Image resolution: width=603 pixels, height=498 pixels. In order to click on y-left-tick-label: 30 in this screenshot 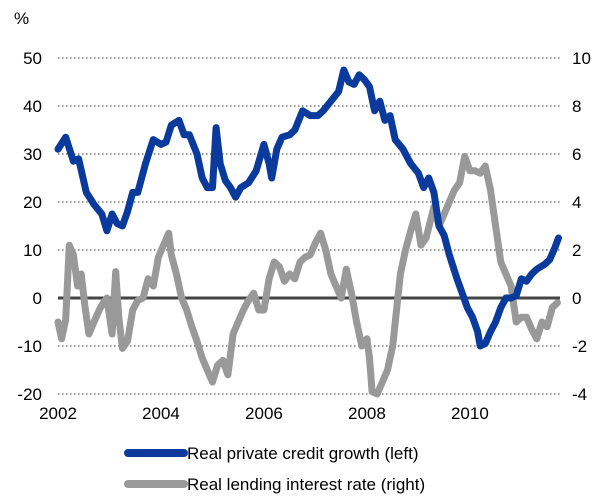, I will do `click(32, 154)`.